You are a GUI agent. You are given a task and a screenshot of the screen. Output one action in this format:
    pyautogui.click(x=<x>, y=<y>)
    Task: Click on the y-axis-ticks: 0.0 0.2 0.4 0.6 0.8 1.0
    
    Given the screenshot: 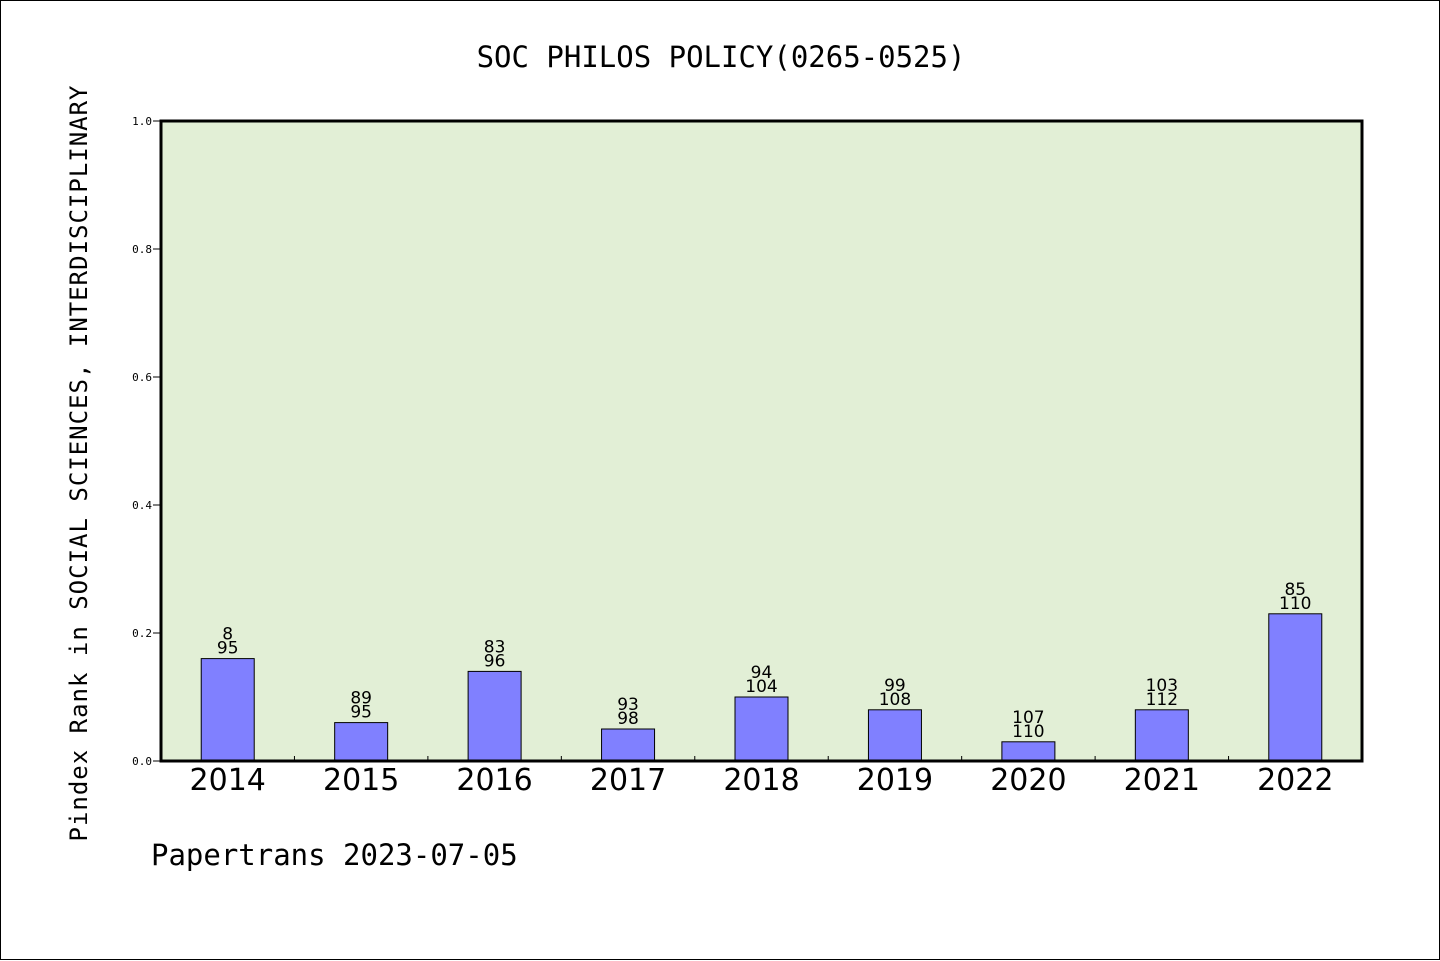 What is the action you would take?
    pyautogui.click(x=146, y=441)
    